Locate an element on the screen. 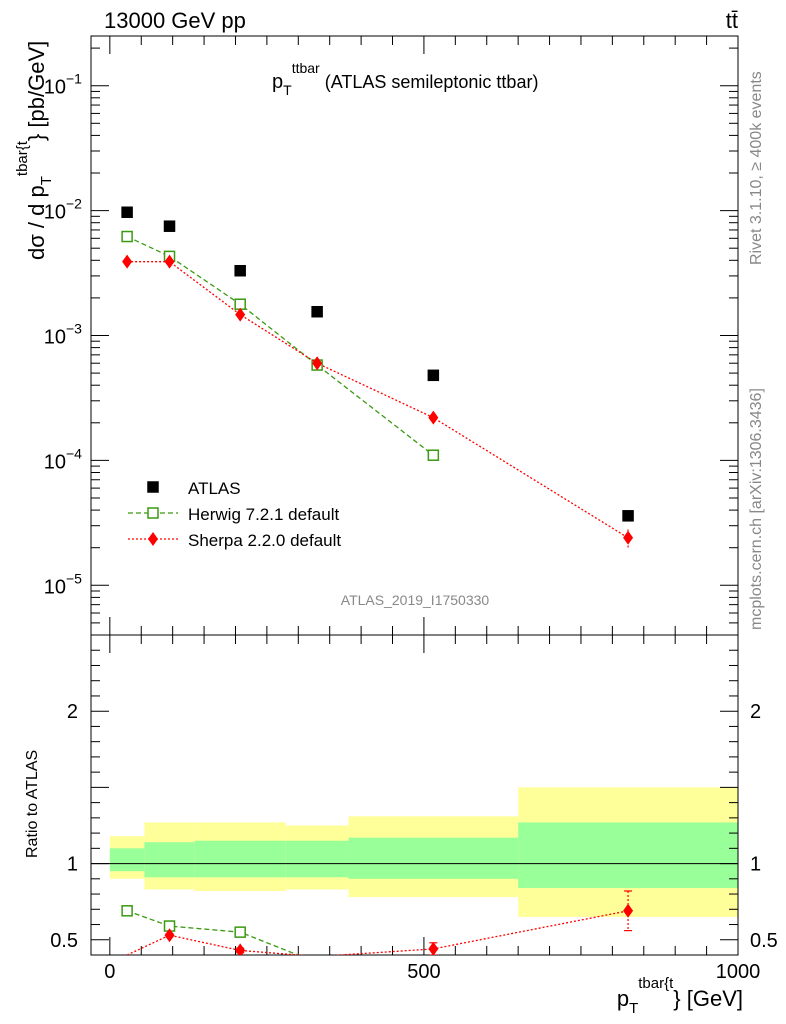  ratio-series is located at coordinates (377, 922).